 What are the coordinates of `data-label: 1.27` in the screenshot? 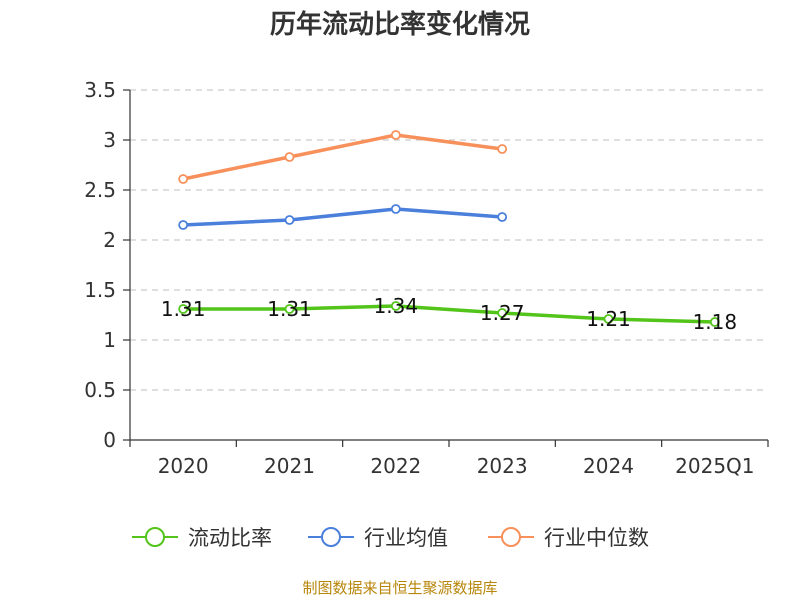 It's located at (502, 313).